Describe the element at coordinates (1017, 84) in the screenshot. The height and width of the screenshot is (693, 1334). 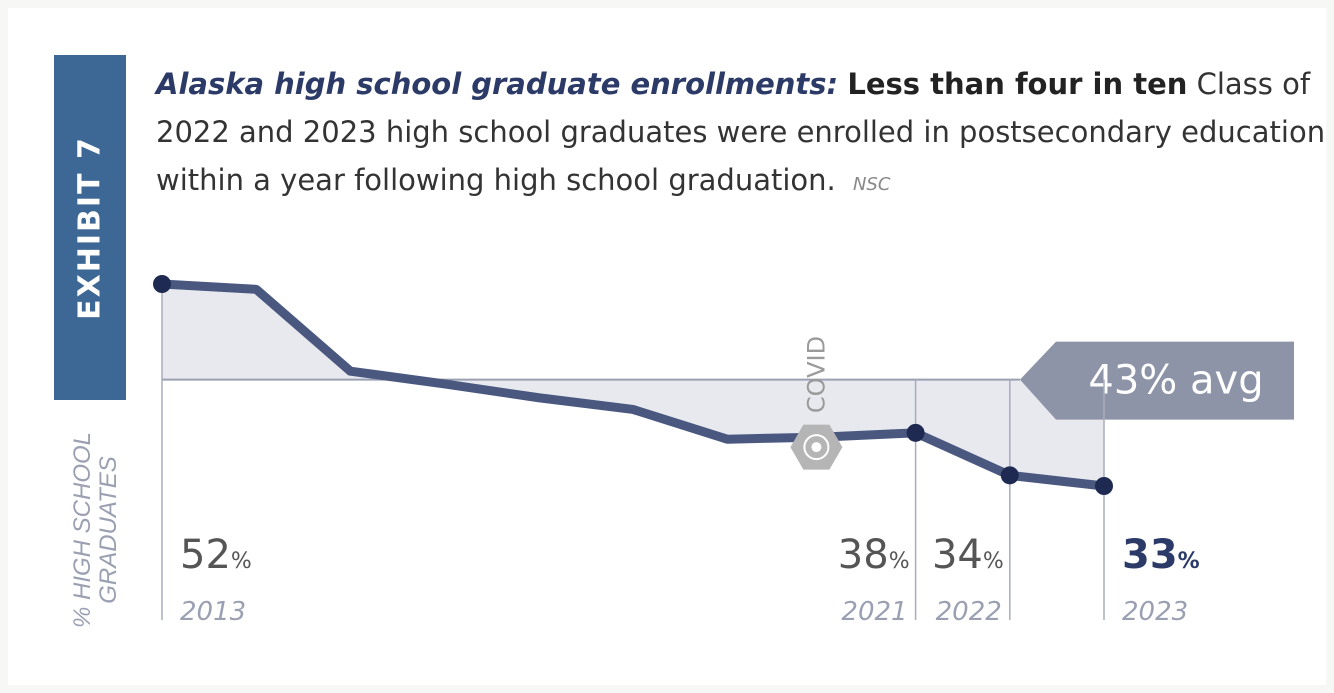
I see `headline-lead: Less than four in ten` at that location.